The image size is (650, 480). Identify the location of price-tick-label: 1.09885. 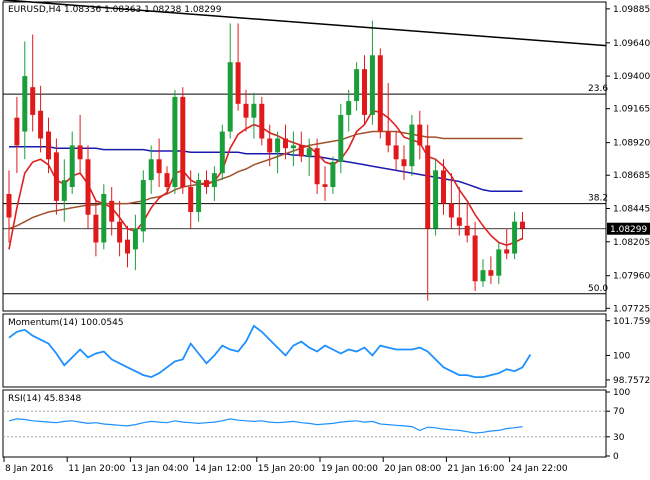
(631, 10).